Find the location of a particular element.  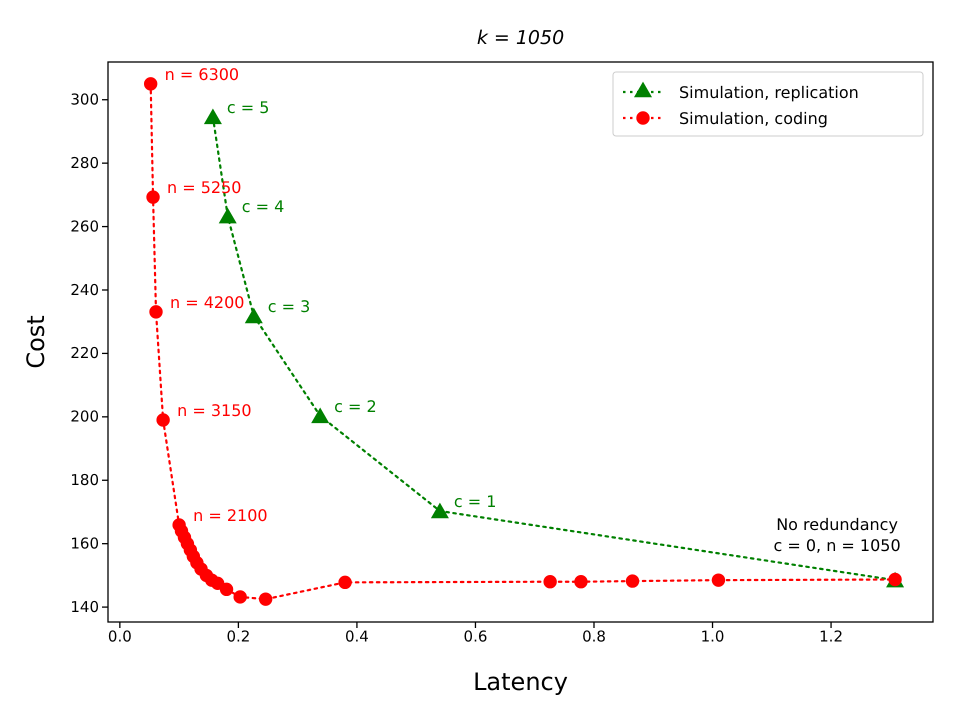

annotation: n = 6300 is located at coordinates (202, 74).